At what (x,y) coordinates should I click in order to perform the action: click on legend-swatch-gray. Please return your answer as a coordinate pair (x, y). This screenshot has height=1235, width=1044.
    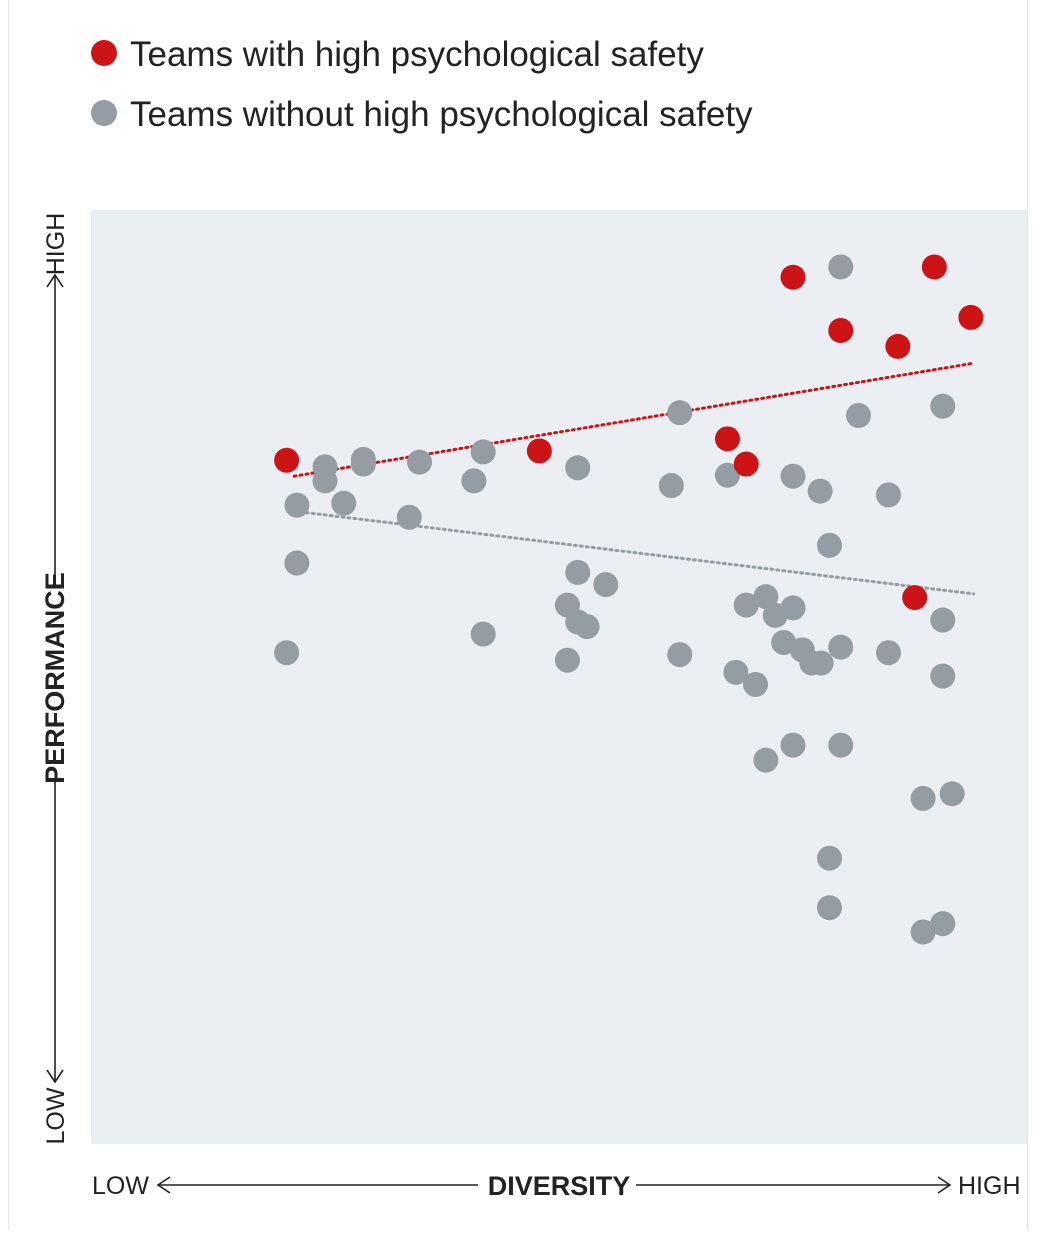
    Looking at the image, I should click on (104, 113).